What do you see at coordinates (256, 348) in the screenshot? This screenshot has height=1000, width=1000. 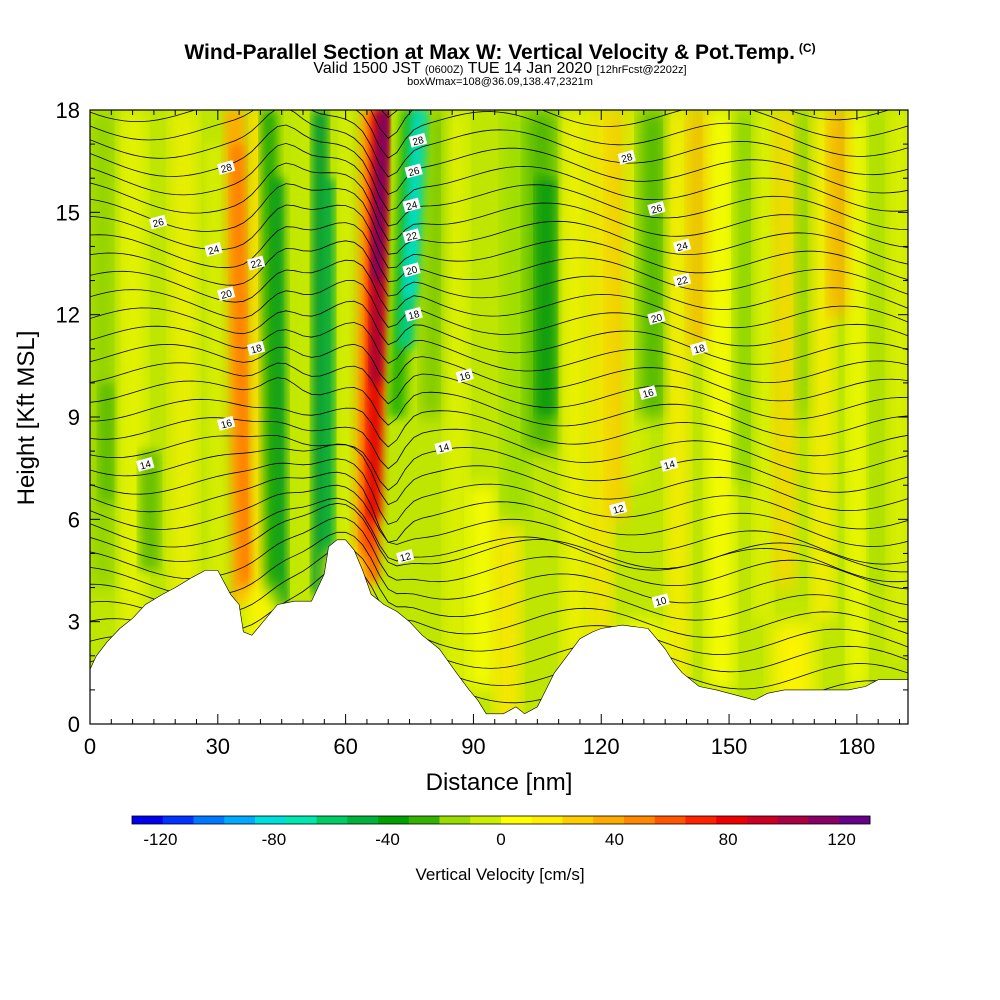 I see `contour-label-group-5: 18` at bounding box center [256, 348].